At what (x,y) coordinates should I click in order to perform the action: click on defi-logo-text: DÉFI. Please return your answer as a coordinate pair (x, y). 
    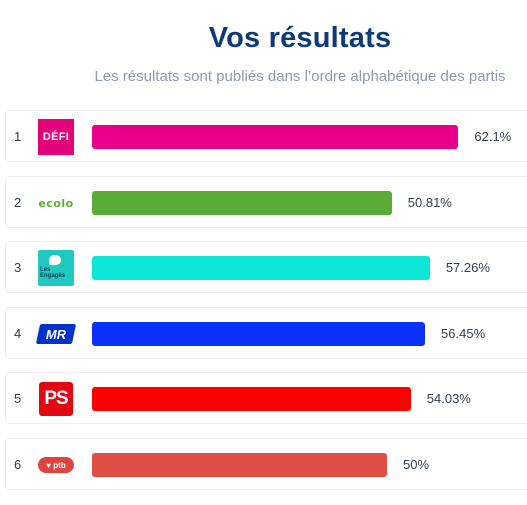
    Looking at the image, I should click on (56, 137).